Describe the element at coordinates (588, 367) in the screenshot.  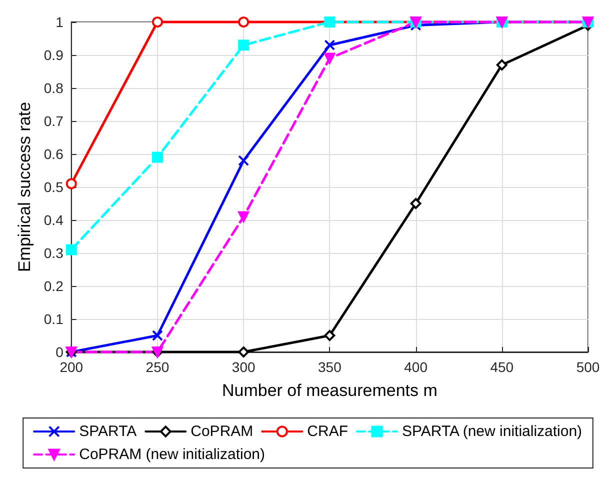
I see `x-tick-label: 500` at that location.